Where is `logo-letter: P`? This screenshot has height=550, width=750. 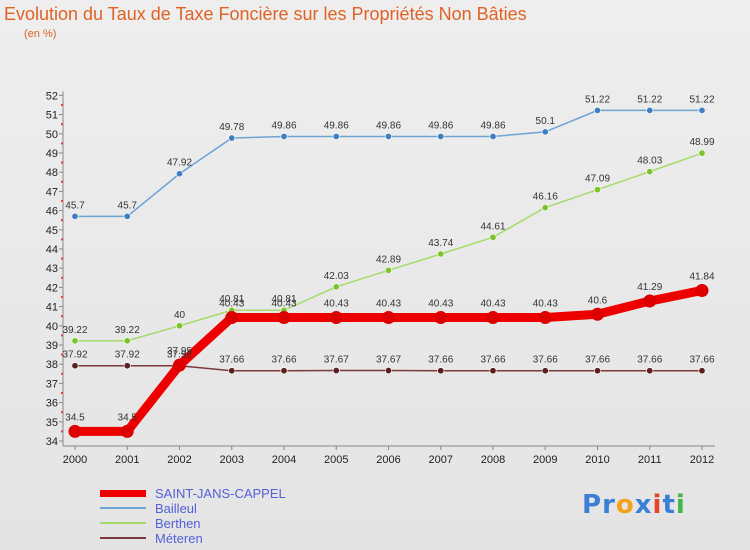
logo-letter: P is located at coordinates (592, 505).